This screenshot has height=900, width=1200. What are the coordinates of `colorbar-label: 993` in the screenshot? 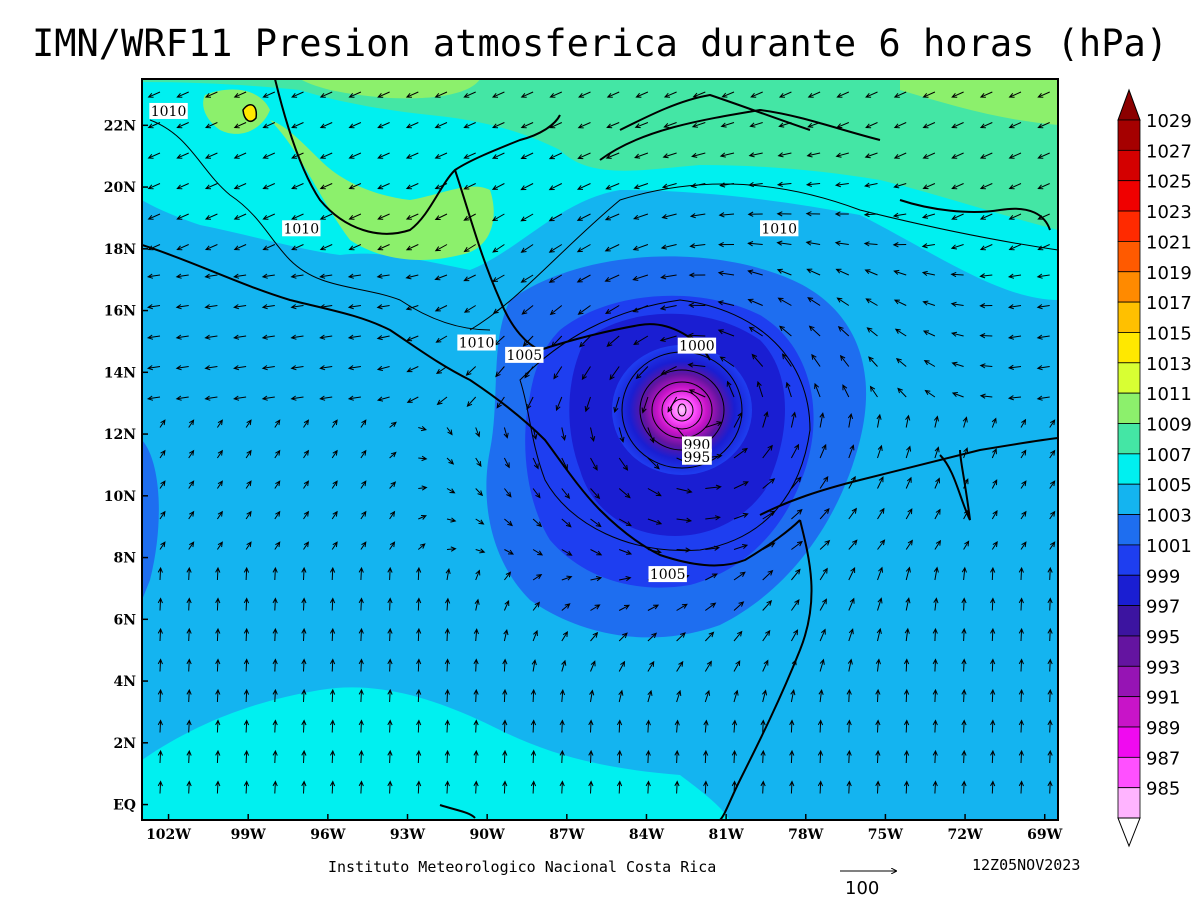 It's located at (1163, 667).